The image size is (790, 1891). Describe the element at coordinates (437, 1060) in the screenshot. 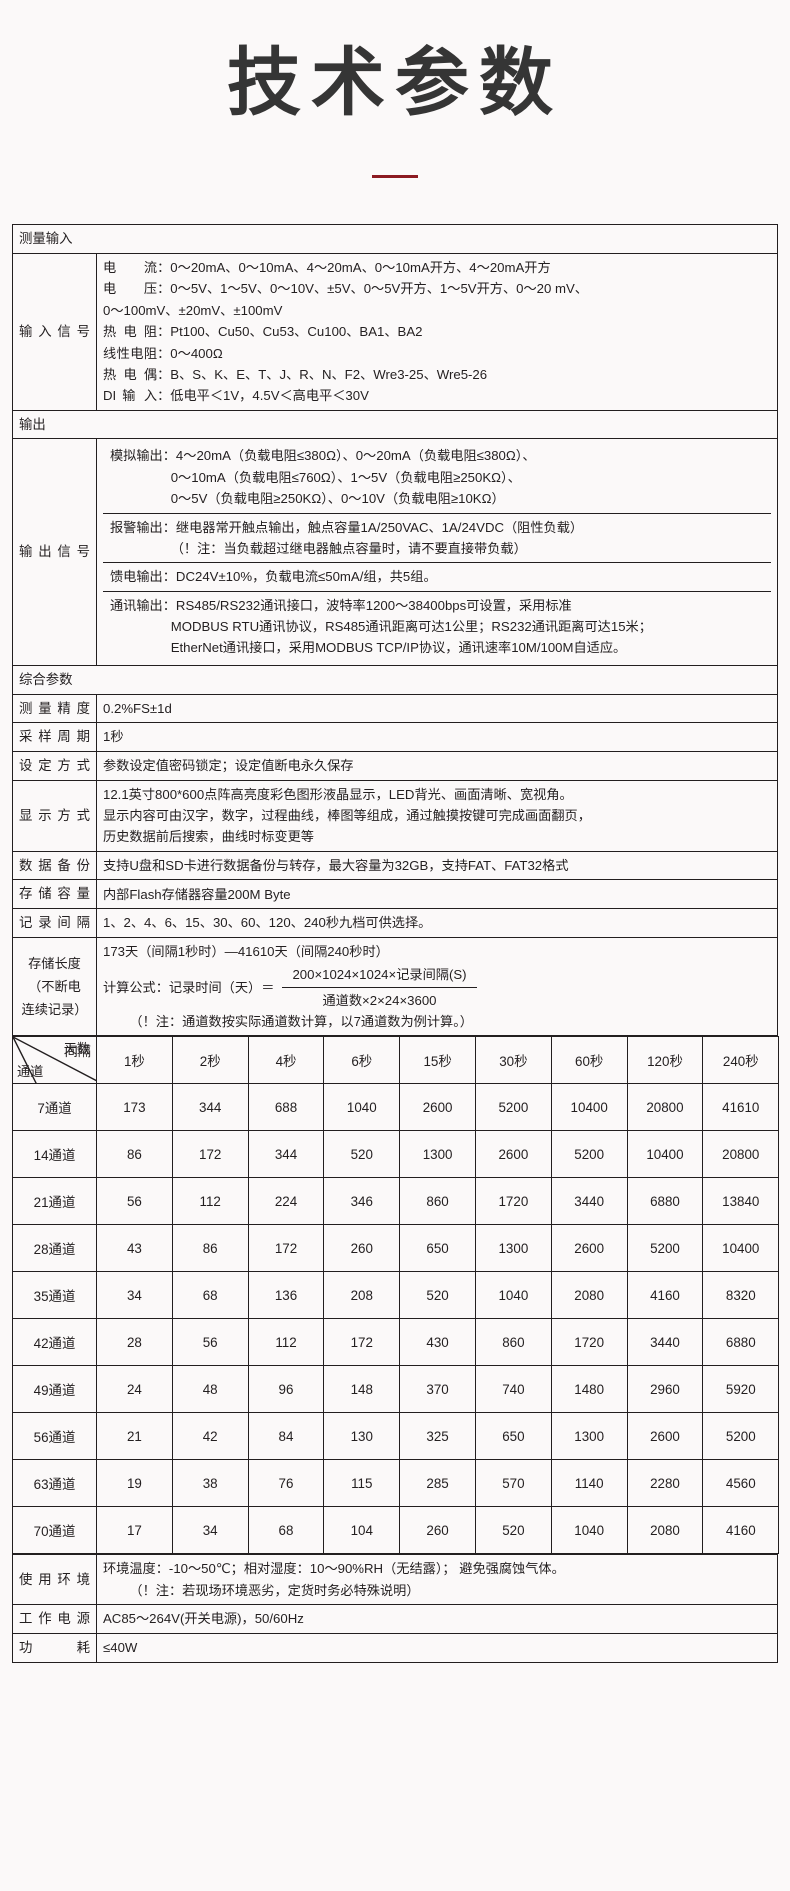

I see `matrix-col-header-4: 15秒` at that location.